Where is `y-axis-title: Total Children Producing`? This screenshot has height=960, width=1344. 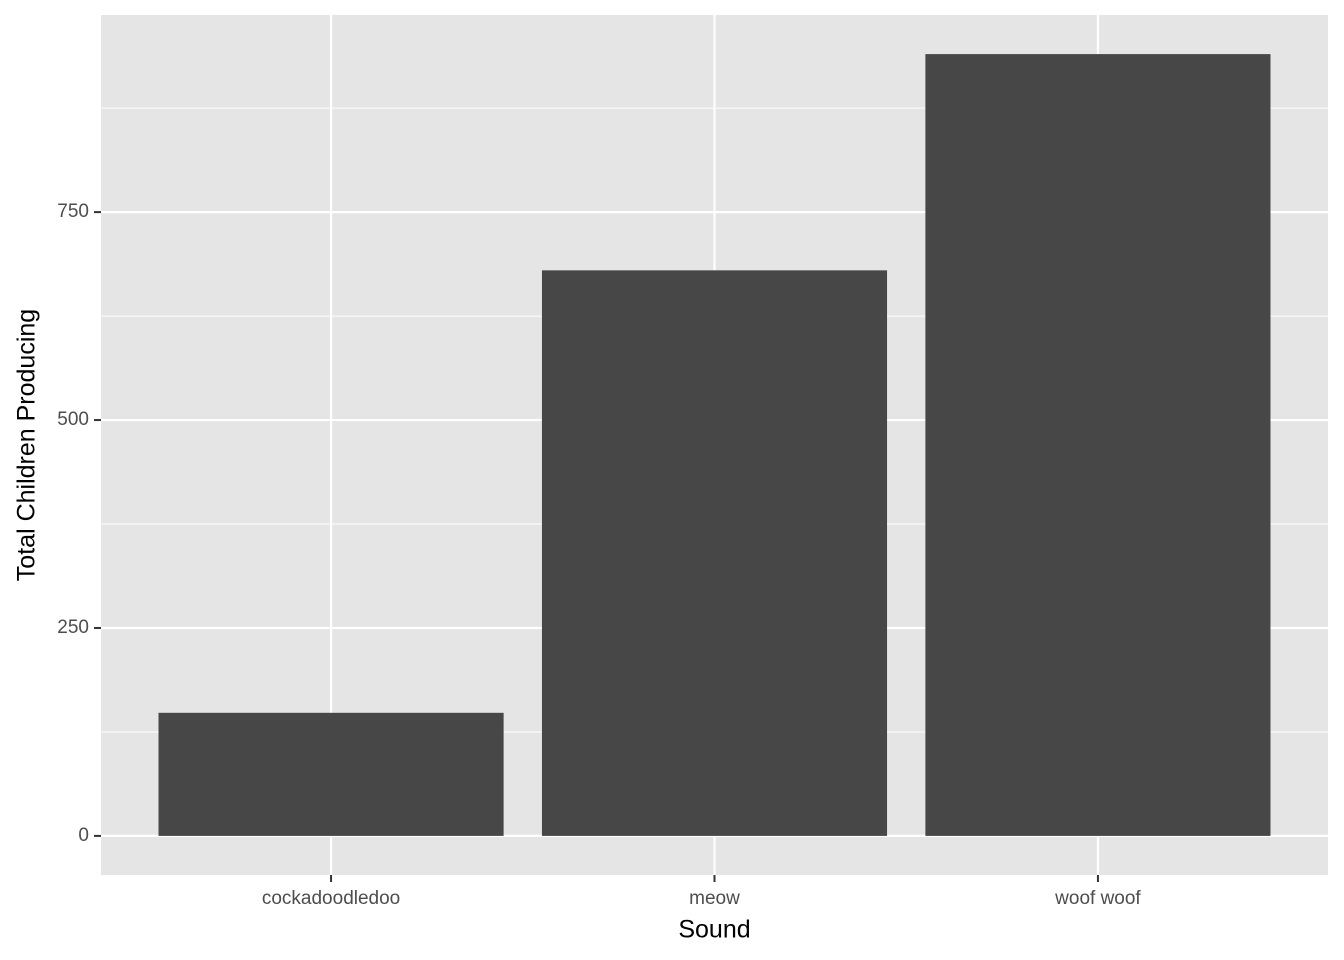 y-axis-title: Total Children Producing is located at coordinates (27, 445).